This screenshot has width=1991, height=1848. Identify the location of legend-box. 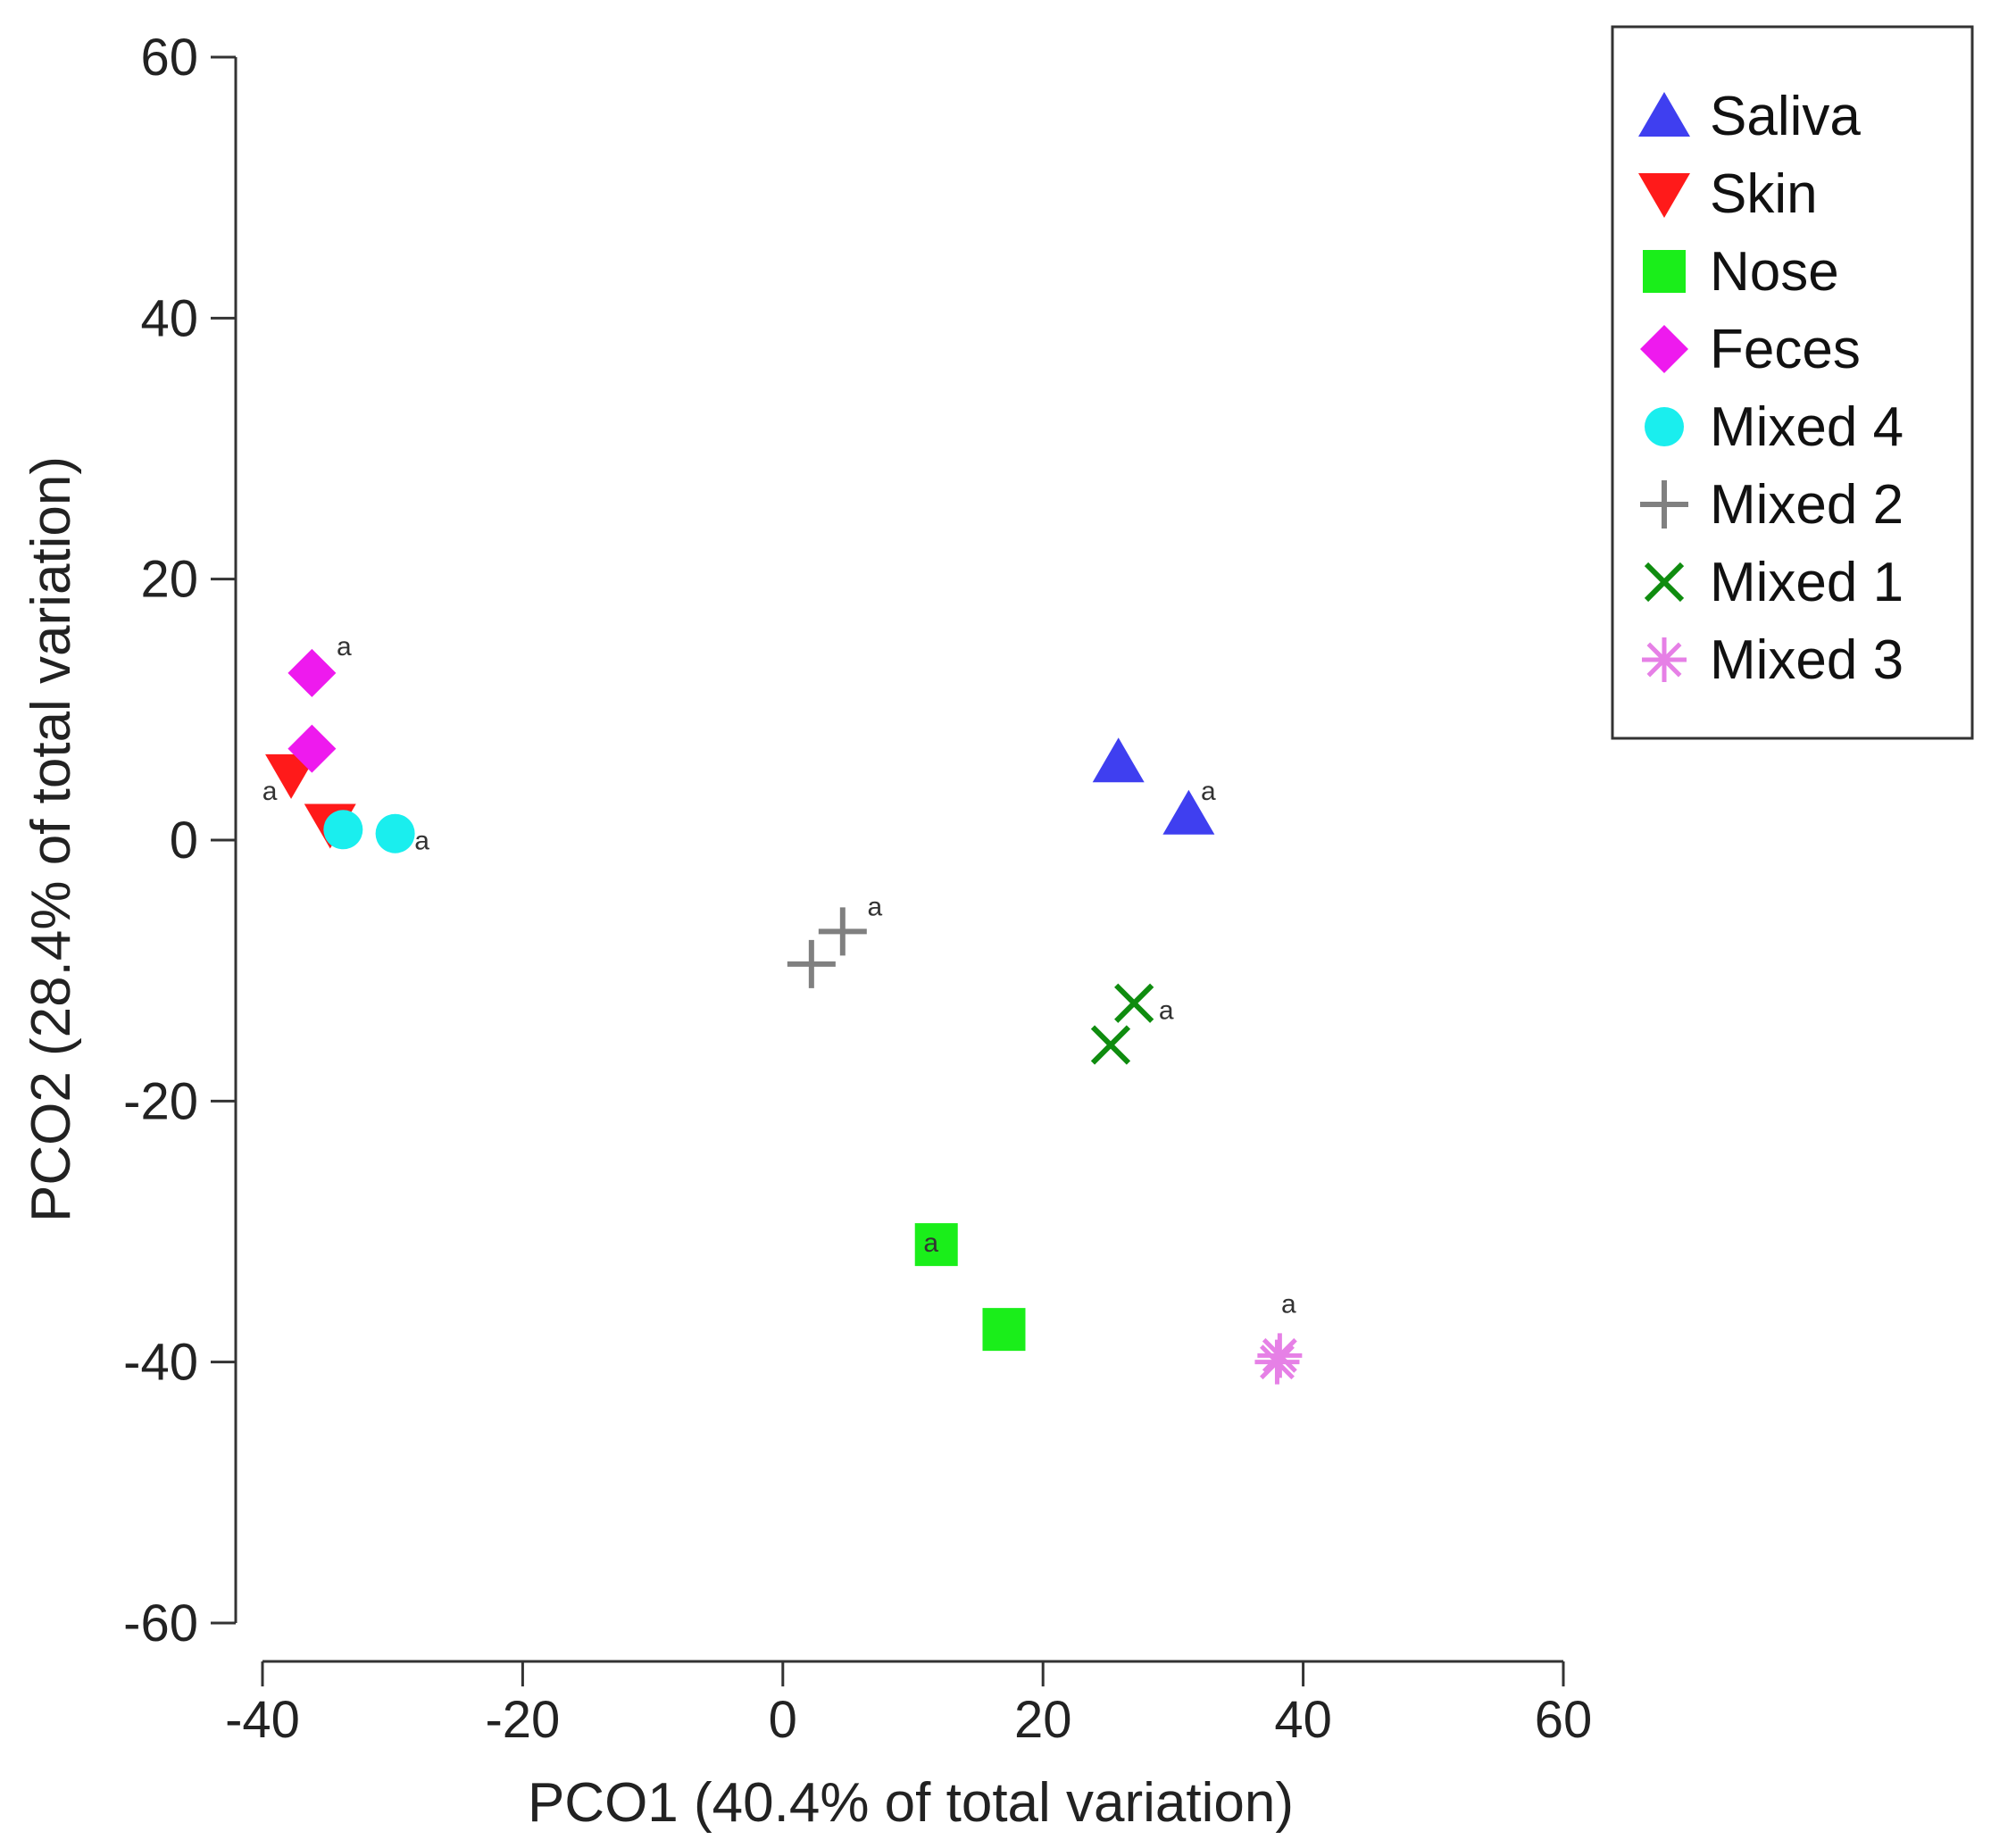
(1792, 382).